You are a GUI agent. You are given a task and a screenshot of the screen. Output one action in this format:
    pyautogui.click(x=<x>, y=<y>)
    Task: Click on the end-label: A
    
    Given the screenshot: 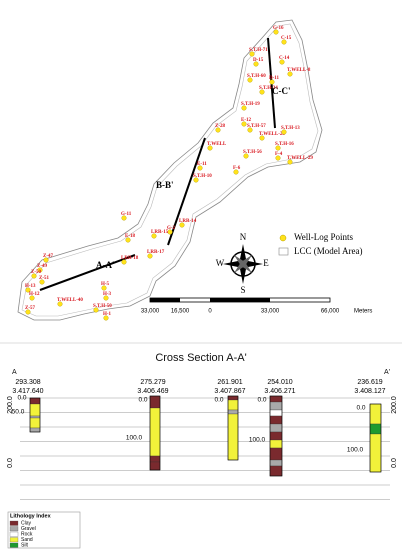 What is the action you would take?
    pyautogui.click(x=14, y=372)
    